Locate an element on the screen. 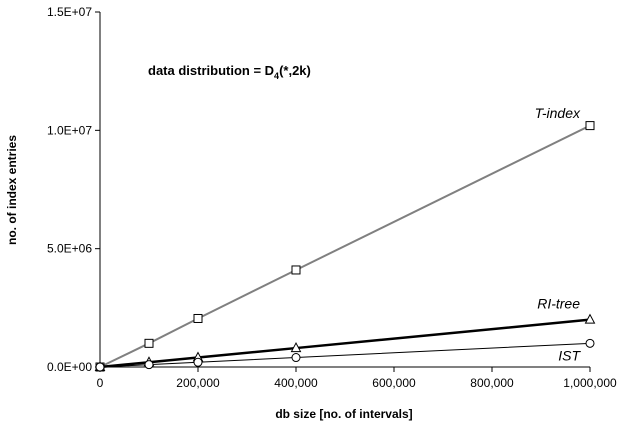 This screenshot has height=426, width=627. series-line-ri-tree is located at coordinates (345, 343).